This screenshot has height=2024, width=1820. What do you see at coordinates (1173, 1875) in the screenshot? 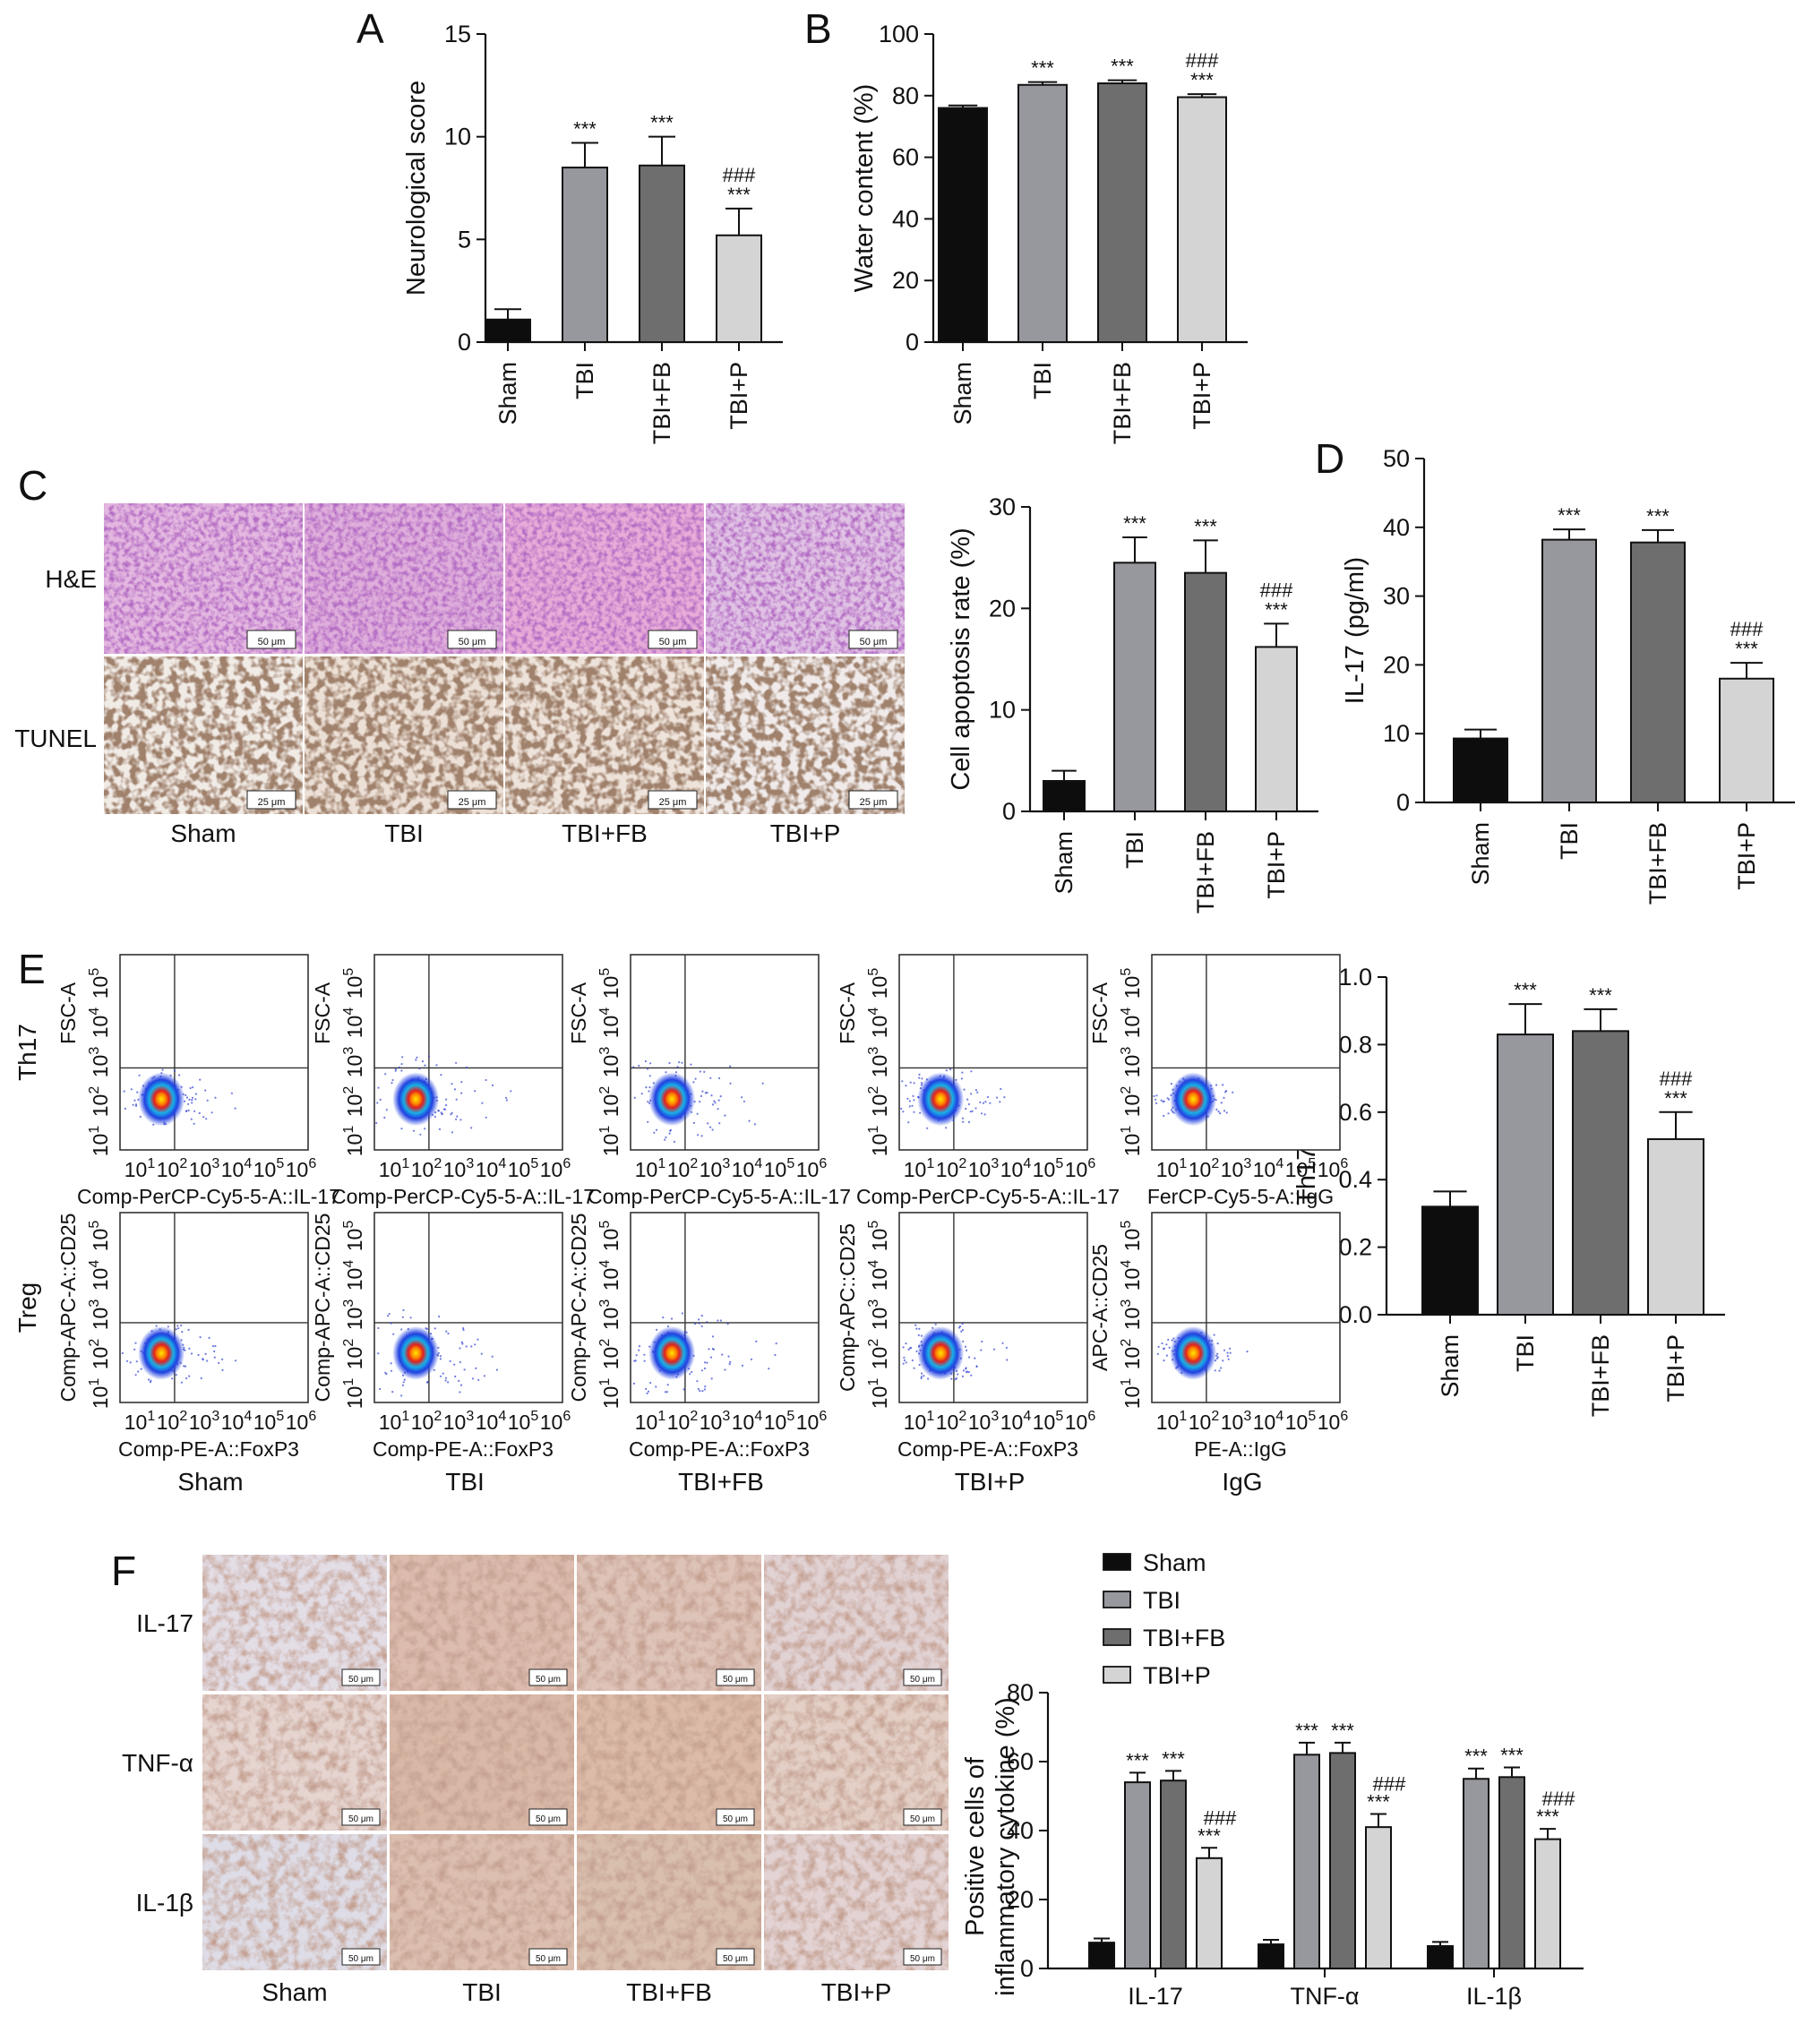
I see `bar-tbi-fb` at bounding box center [1173, 1875].